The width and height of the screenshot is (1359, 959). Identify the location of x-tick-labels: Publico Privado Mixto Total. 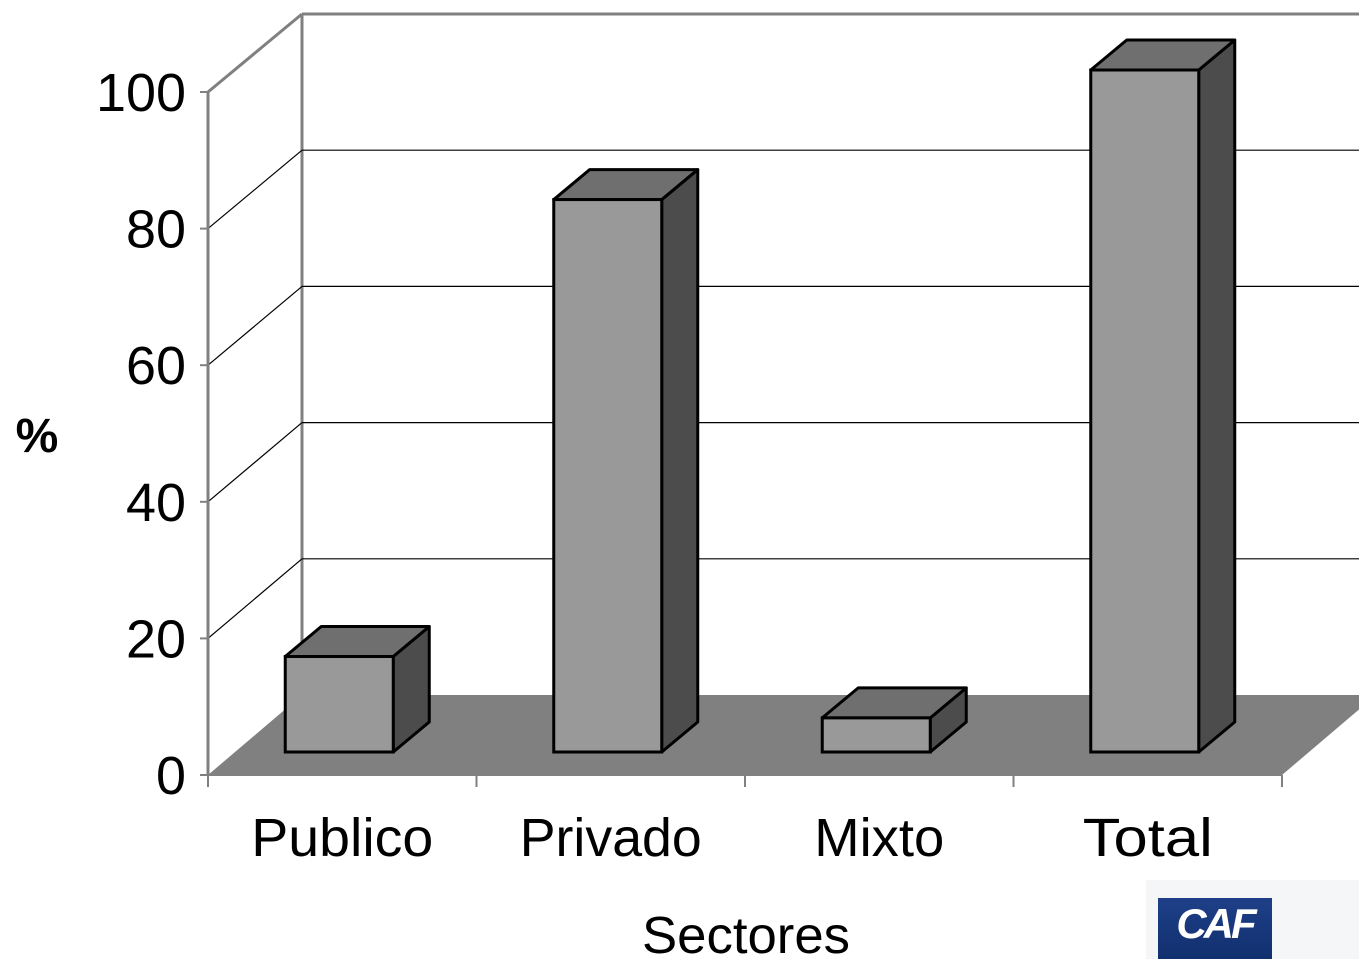
(732, 838).